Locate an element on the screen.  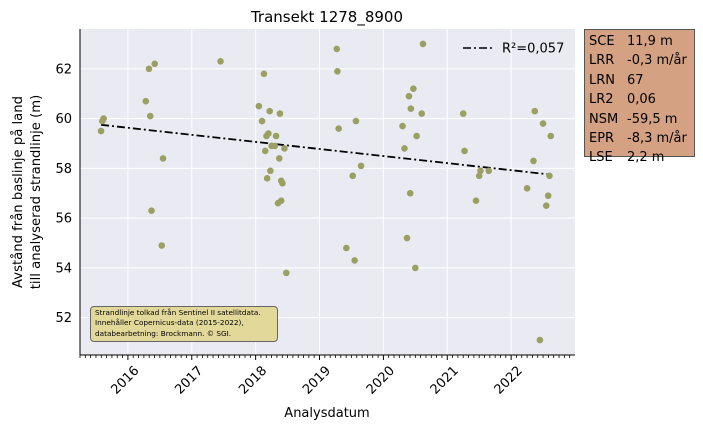
stat-value: -8,3 m/år is located at coordinates (657, 139).